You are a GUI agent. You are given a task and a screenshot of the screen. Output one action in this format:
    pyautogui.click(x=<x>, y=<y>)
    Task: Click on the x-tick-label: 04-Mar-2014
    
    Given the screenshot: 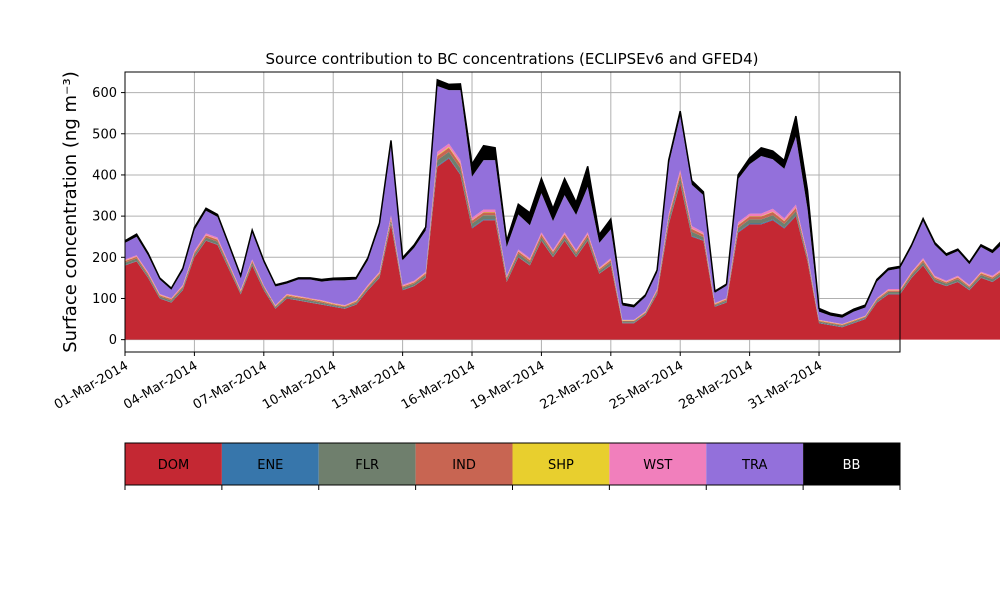 What is the action you would take?
    pyautogui.click(x=160, y=385)
    